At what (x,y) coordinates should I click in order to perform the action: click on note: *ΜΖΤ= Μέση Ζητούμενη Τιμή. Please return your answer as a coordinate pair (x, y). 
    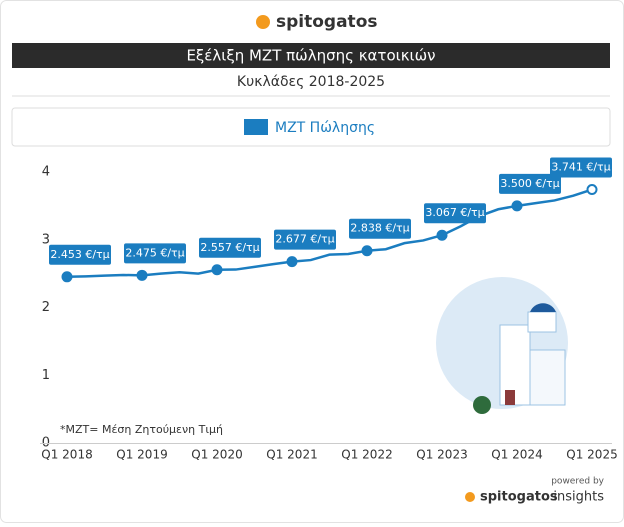
    Looking at the image, I should click on (141, 429).